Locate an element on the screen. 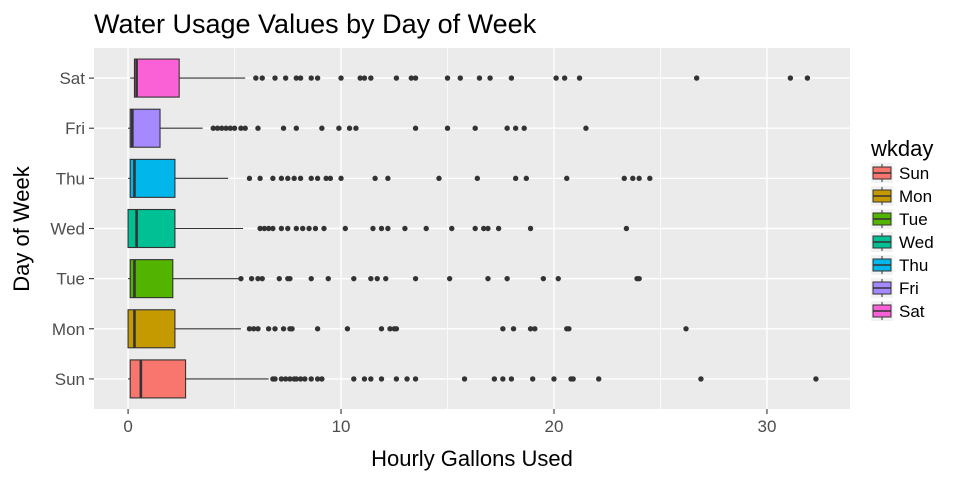 This screenshot has width=960, height=480. y-axis-title: Day of Week is located at coordinates (21, 228).